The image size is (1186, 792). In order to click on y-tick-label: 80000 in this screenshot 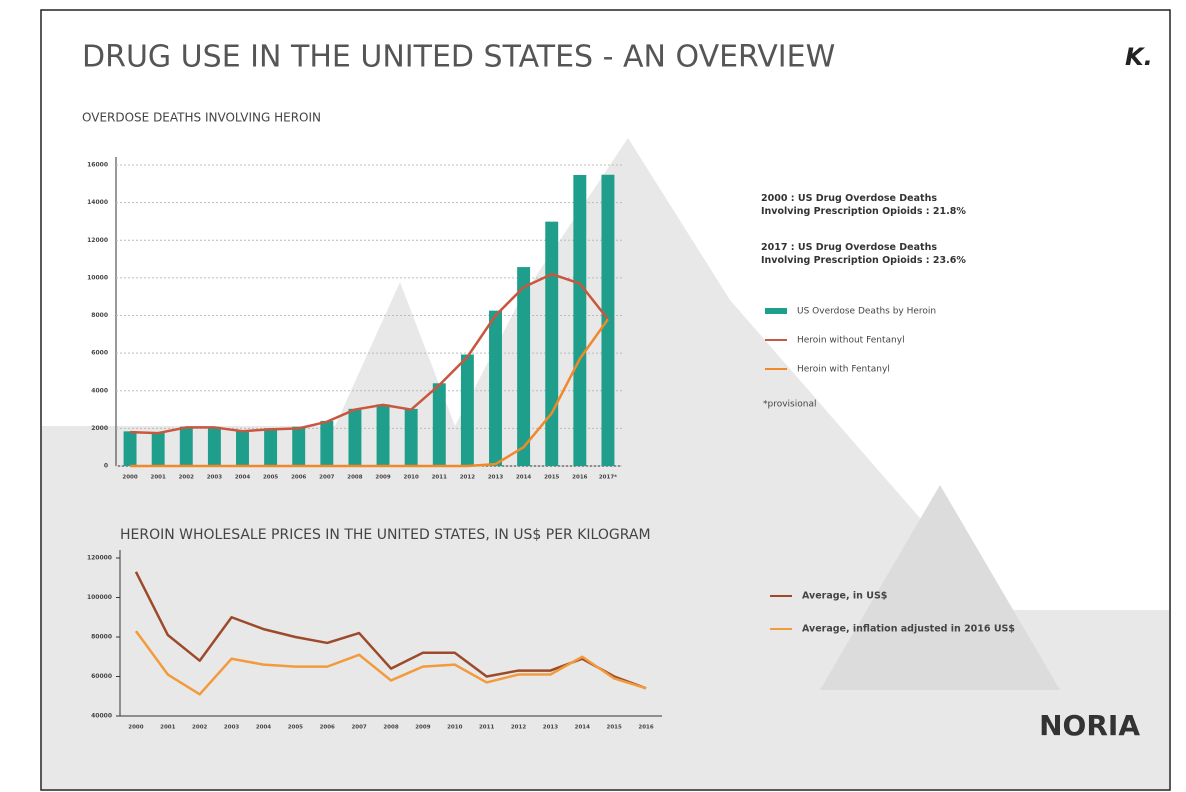, I will do `click(101, 637)`.